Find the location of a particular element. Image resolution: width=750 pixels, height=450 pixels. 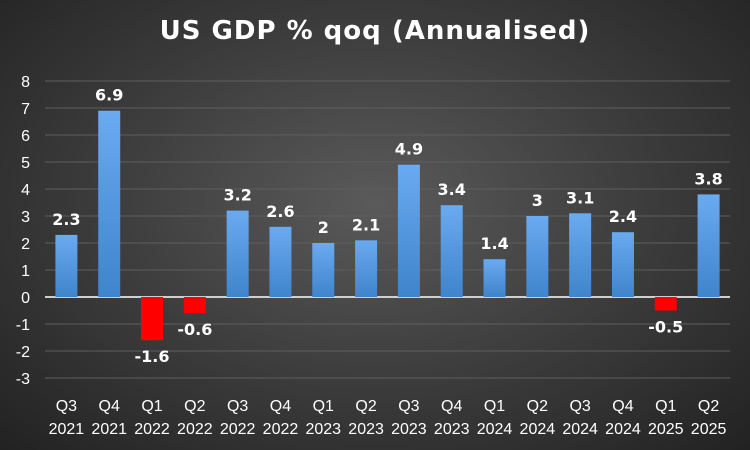

data-label: 2.4 is located at coordinates (623, 216).